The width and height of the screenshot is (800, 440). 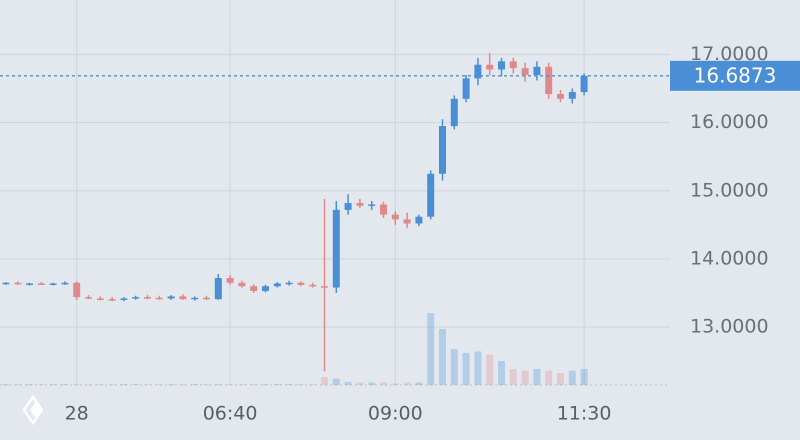 What do you see at coordinates (584, 414) in the screenshot?
I see `x-tick-label: 11:30` at bounding box center [584, 414].